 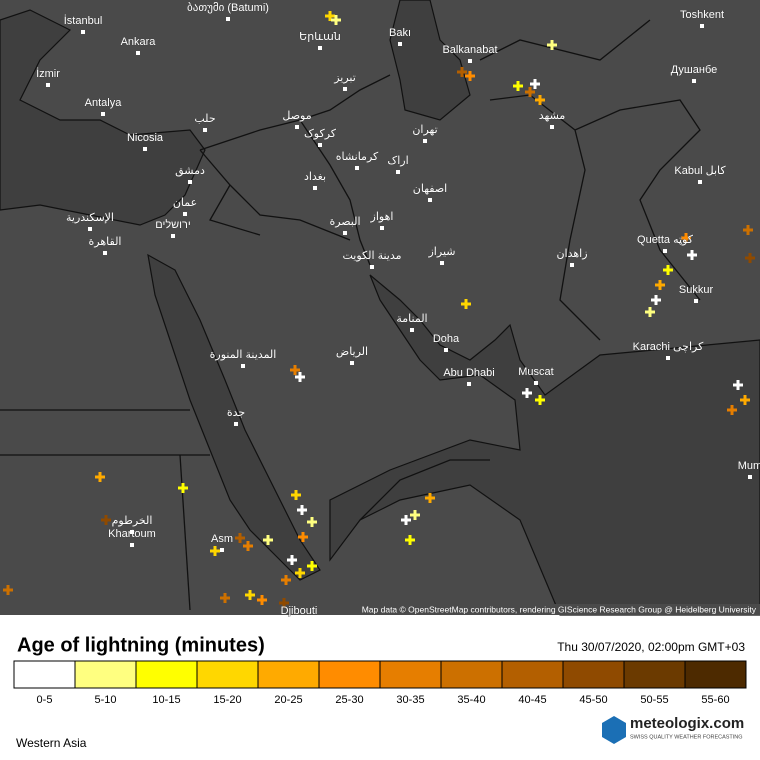 I want to click on city-label: البصرة, so click(x=344, y=222).